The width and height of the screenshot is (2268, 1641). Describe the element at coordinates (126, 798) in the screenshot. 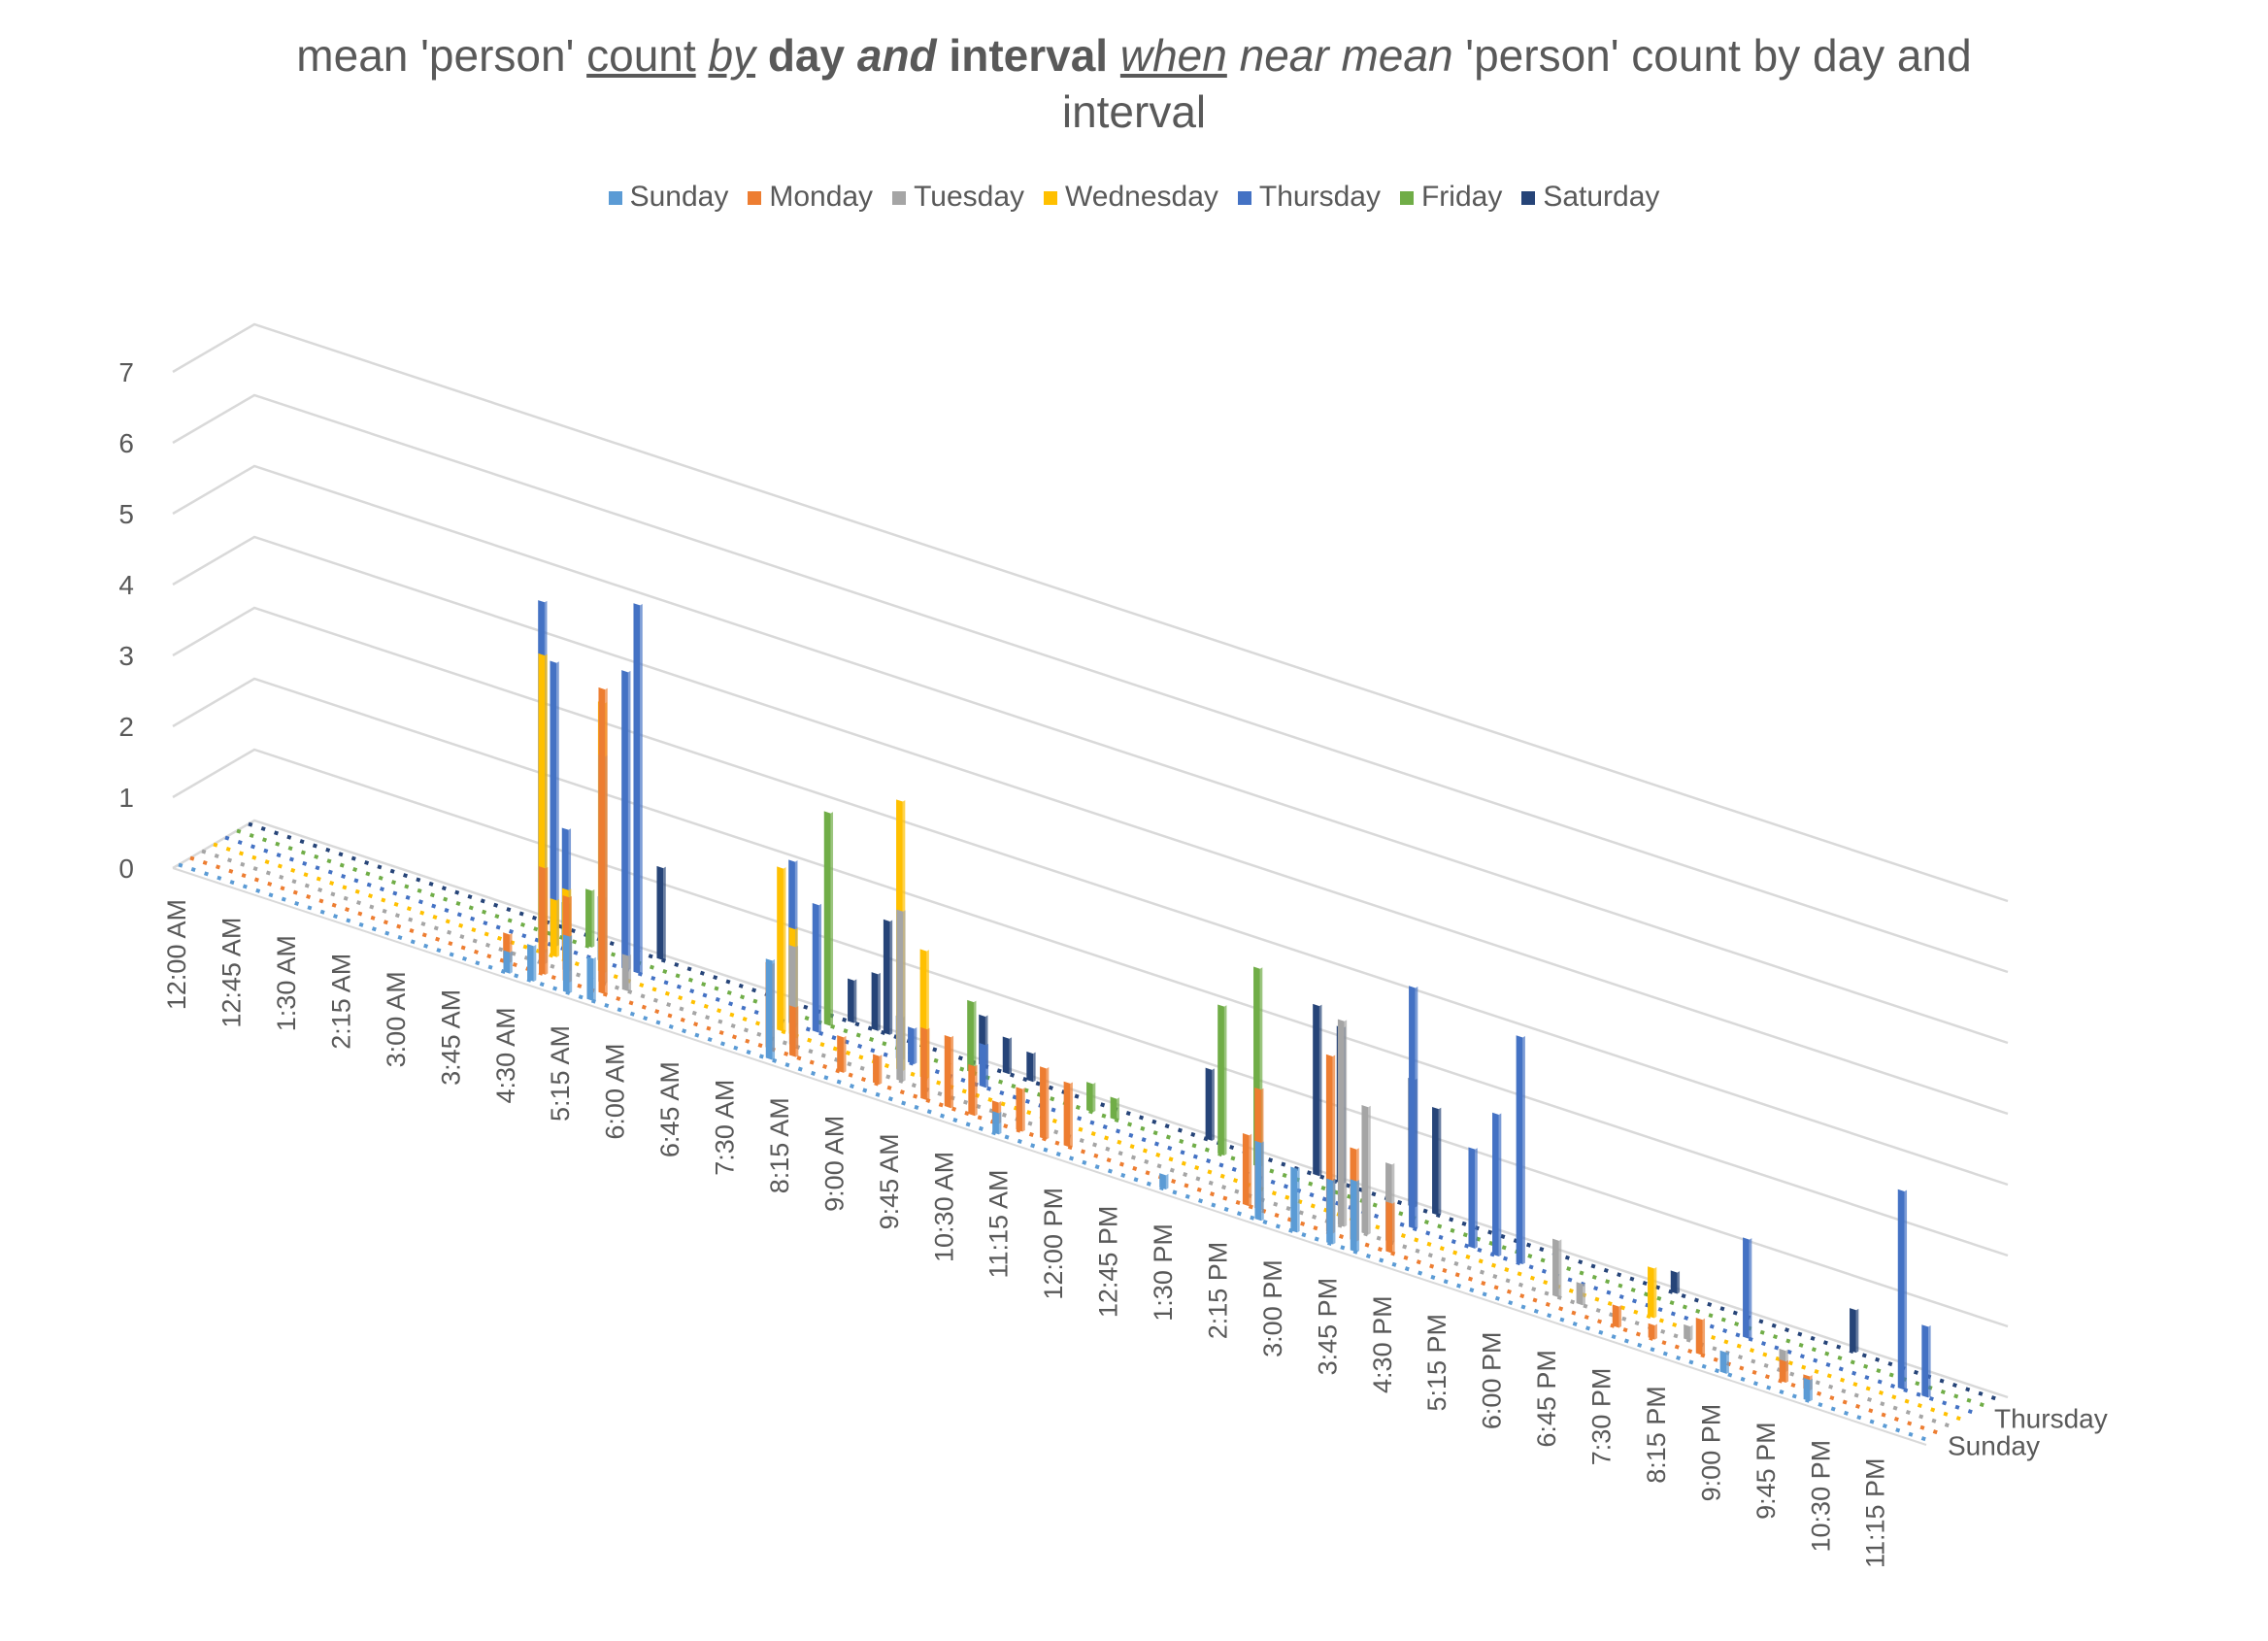

I see `y-tick-label: 1` at that location.